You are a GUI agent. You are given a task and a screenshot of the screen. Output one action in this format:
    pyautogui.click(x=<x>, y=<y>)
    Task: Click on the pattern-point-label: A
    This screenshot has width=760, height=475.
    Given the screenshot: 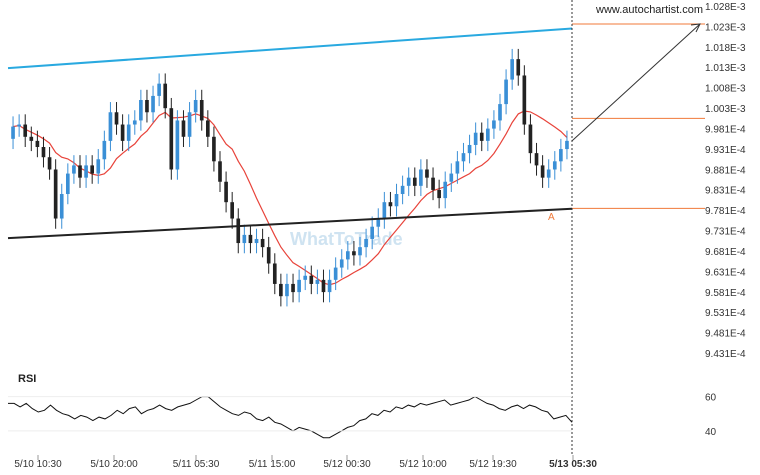 What is the action you would take?
    pyautogui.click(x=551, y=217)
    